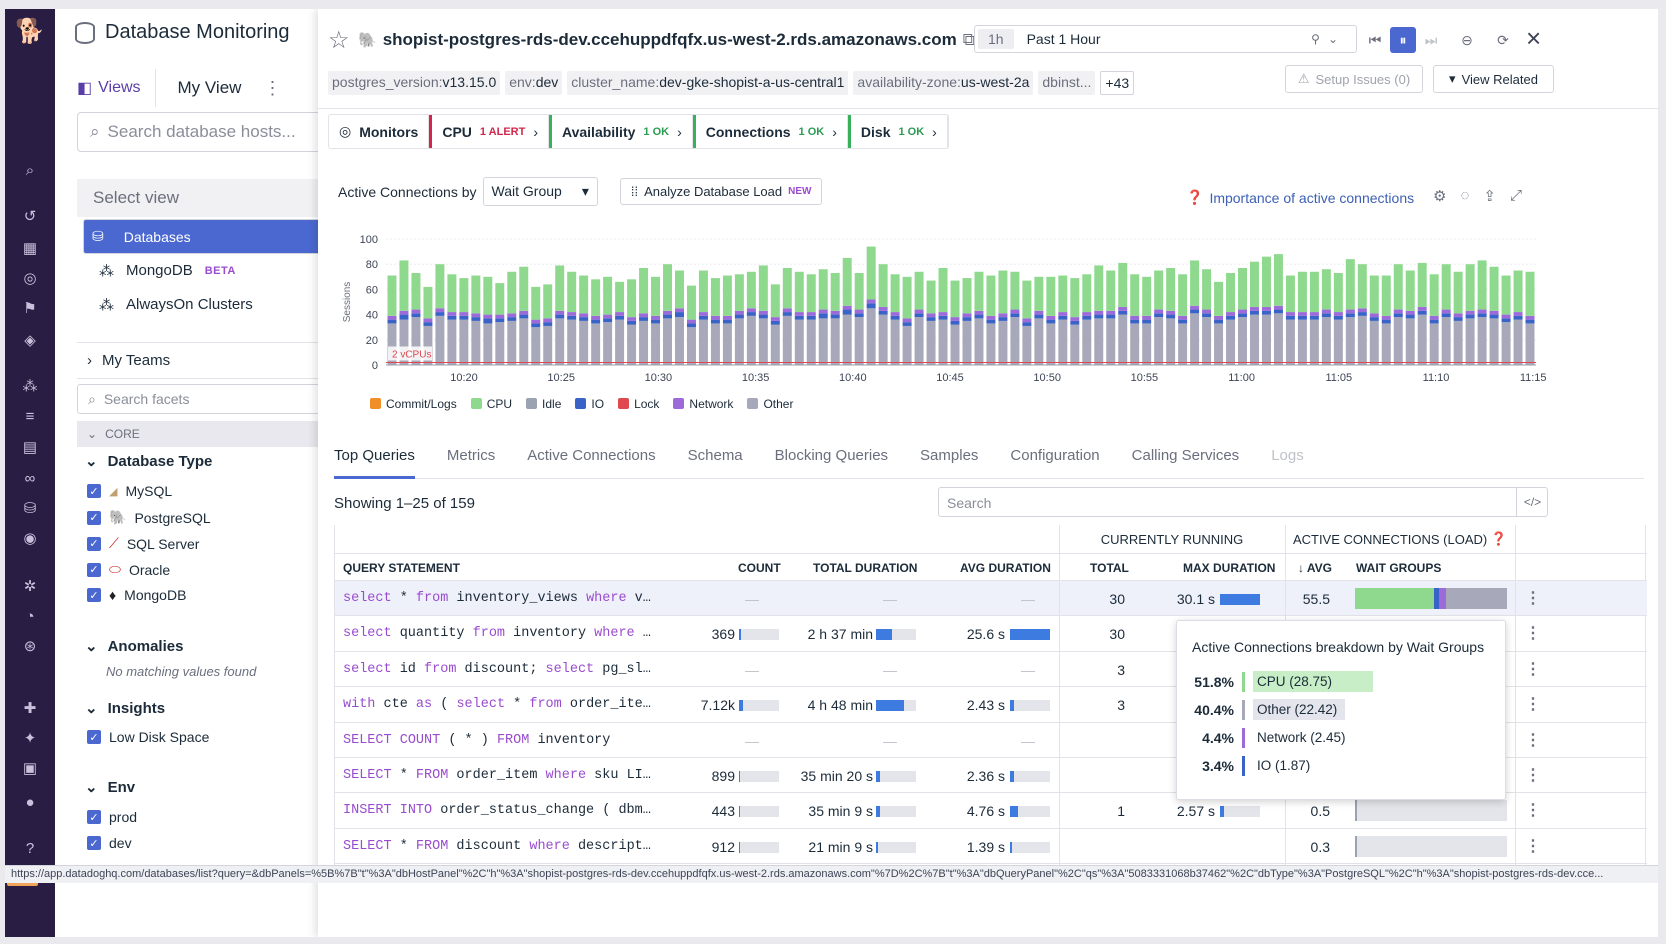 The image size is (1666, 944). I want to click on infrastructure-icon: ⁂, so click(30, 386).